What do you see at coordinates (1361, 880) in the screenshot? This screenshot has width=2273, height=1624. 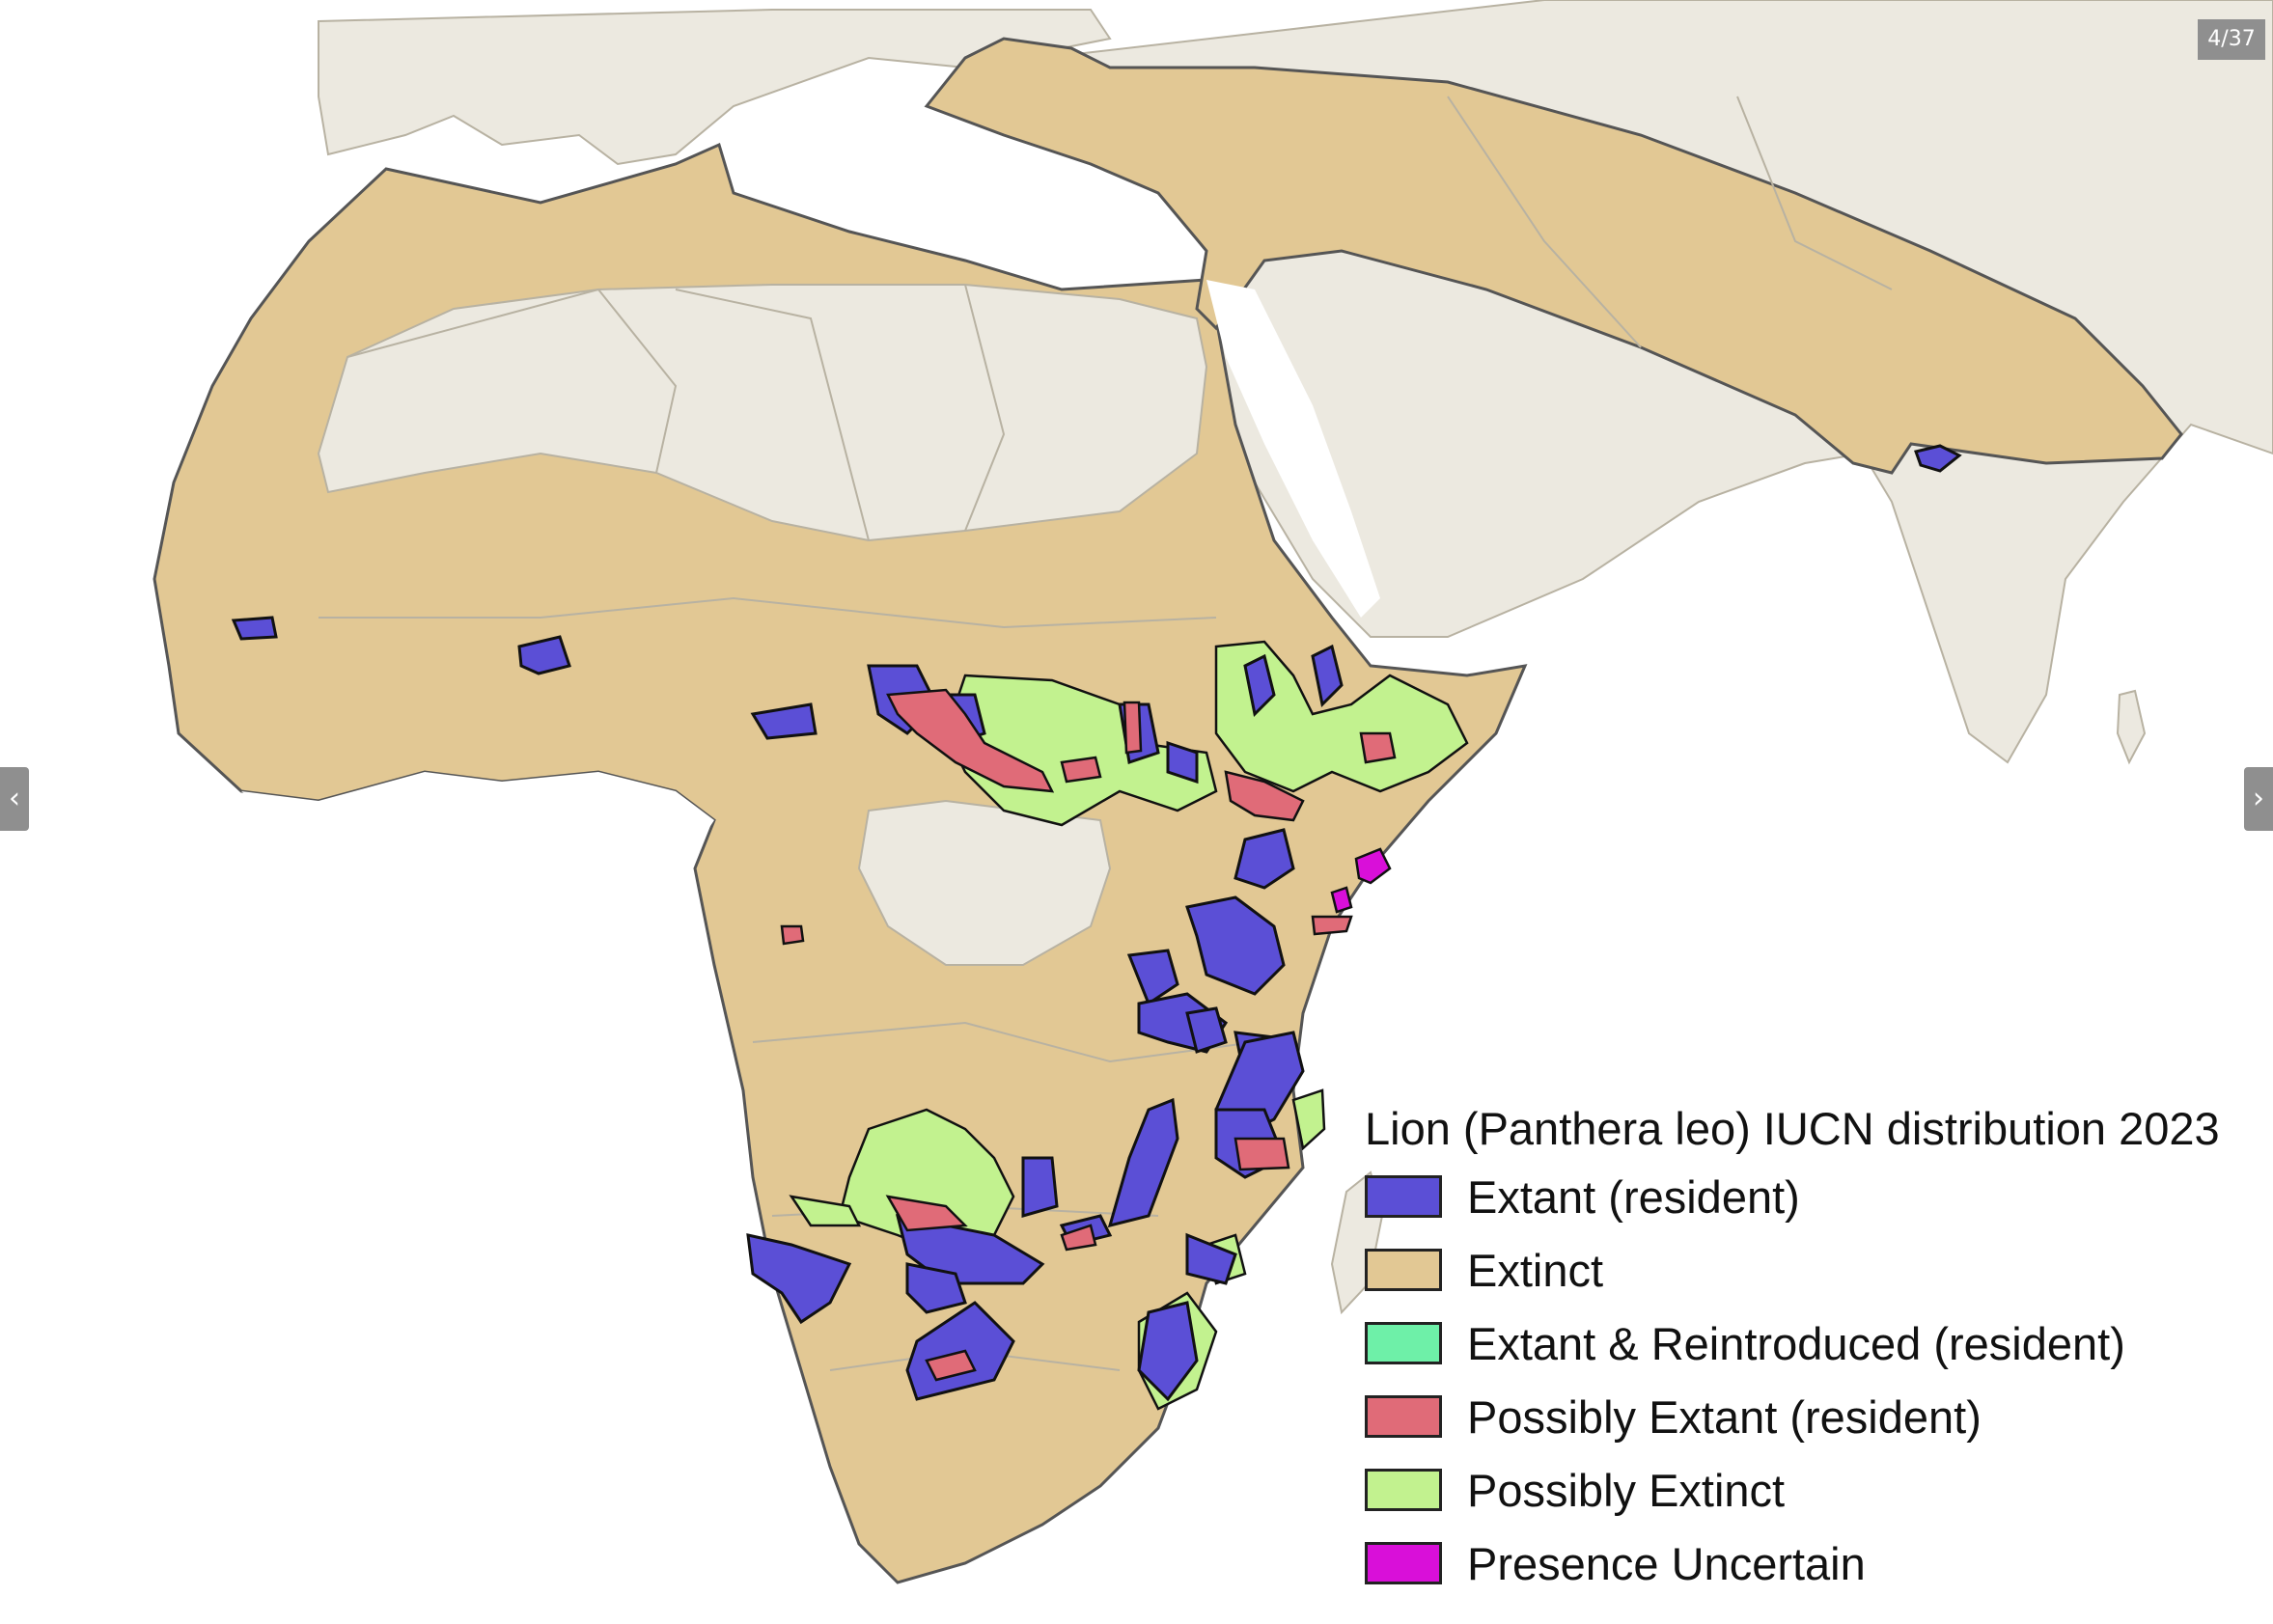 I see `presence-uncertain-areas` at bounding box center [1361, 880].